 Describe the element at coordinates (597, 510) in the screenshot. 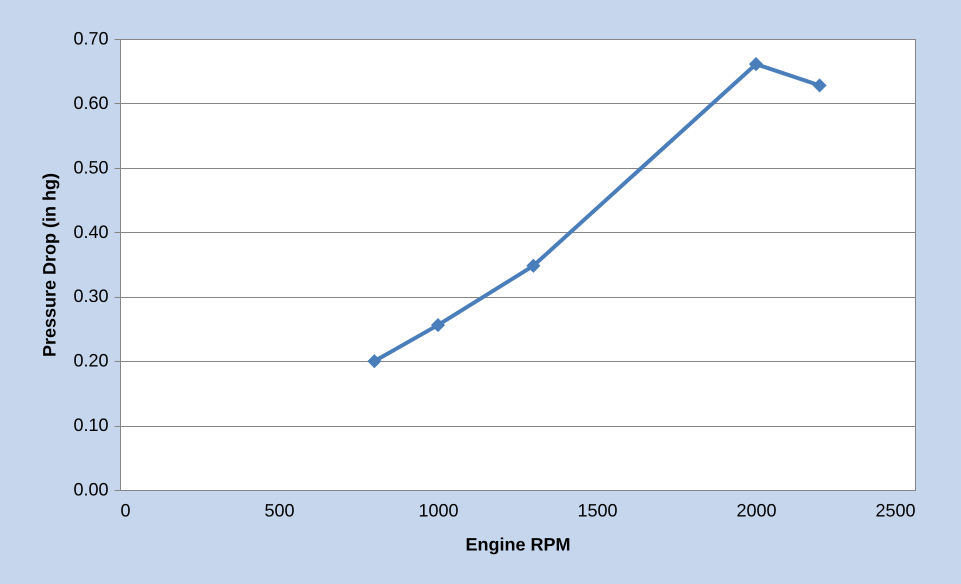

I see `x-tick-label: 1500` at that location.